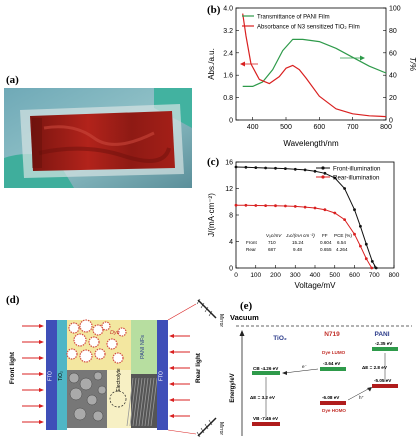 Image resolution: width=418 pixels, height=441 pixels. I want to click on pv-row-rear-voc: 687, so click(272, 249).